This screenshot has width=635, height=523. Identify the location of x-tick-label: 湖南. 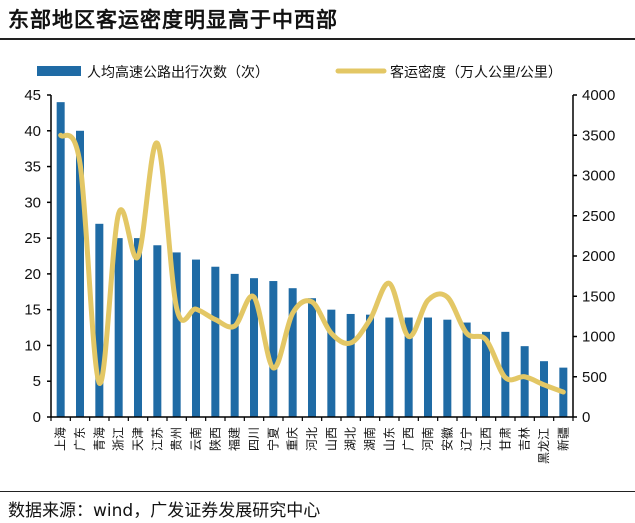
(369, 439).